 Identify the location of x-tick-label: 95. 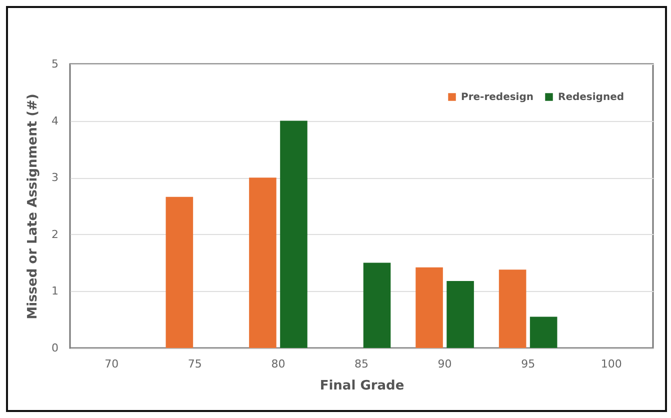
(528, 364).